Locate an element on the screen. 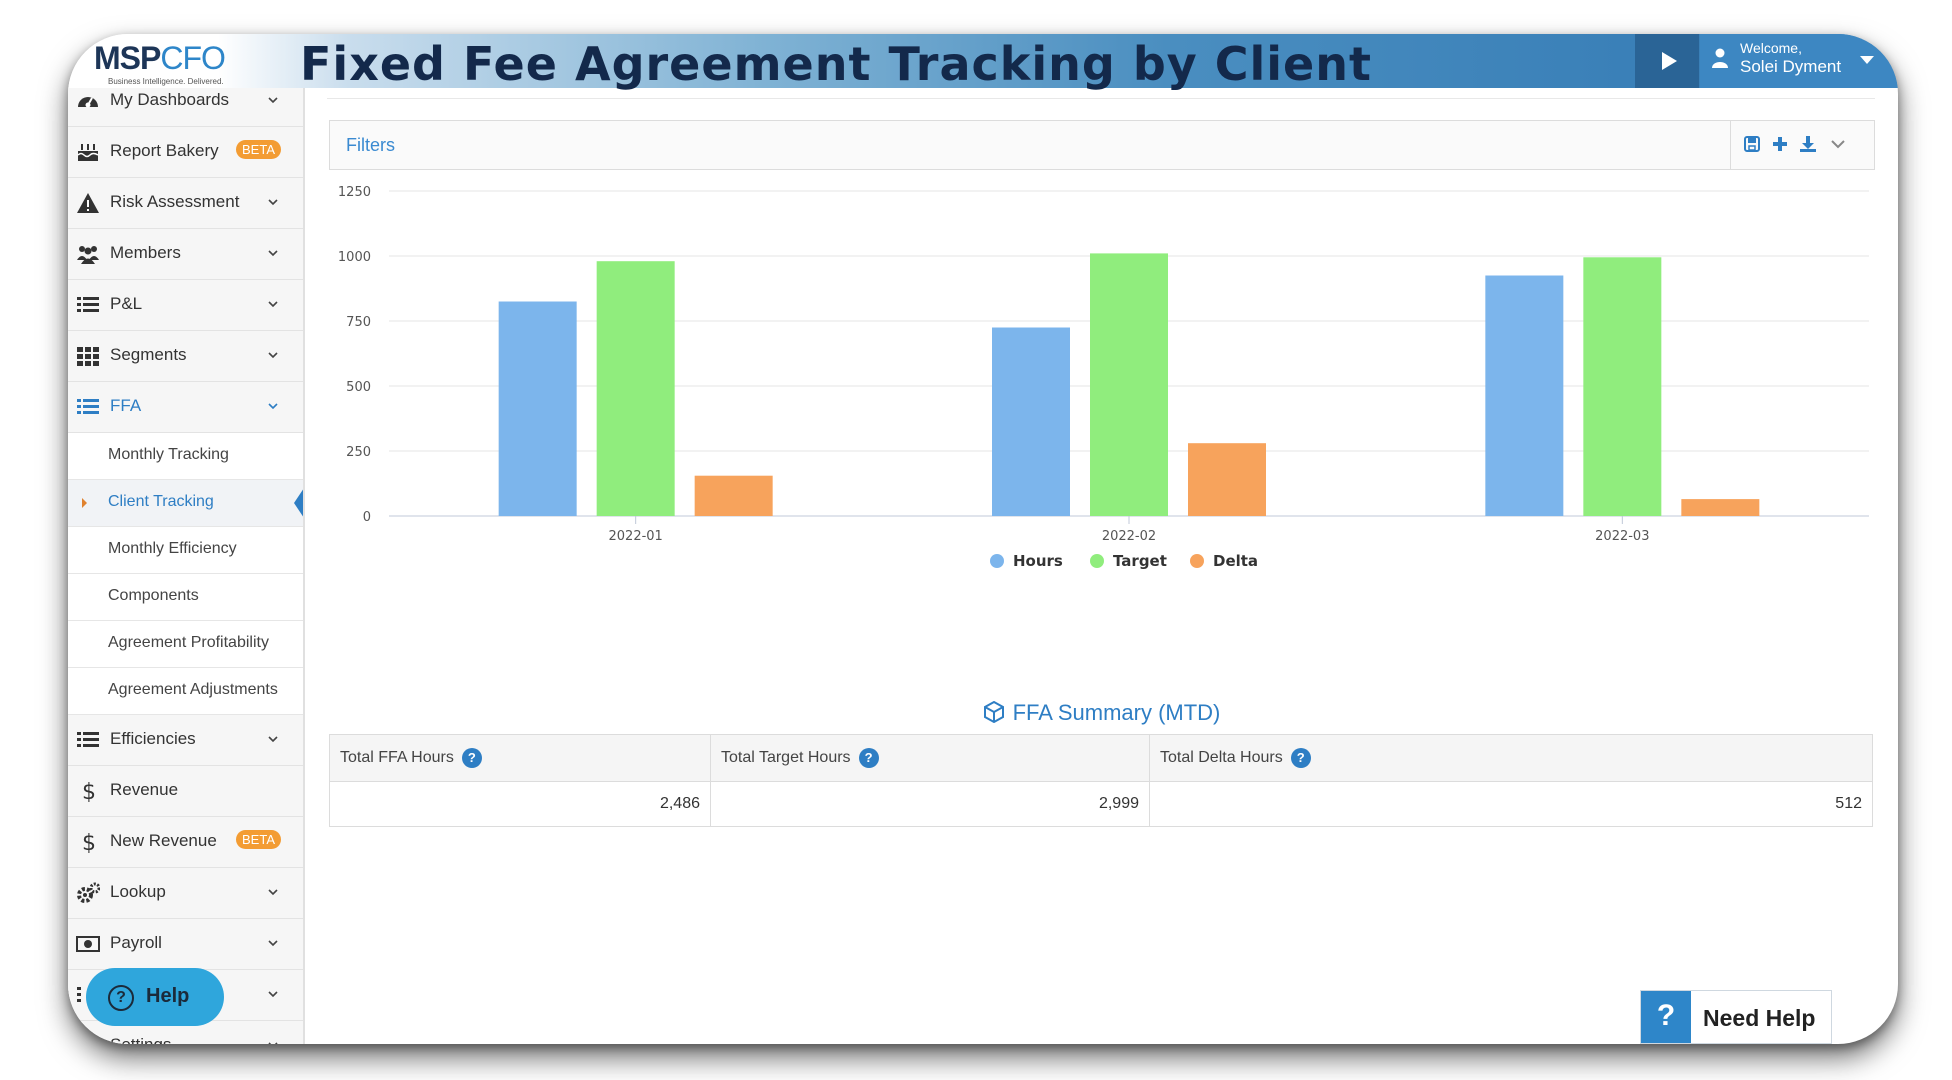  filter-toolbar is located at coordinates (1802, 145).